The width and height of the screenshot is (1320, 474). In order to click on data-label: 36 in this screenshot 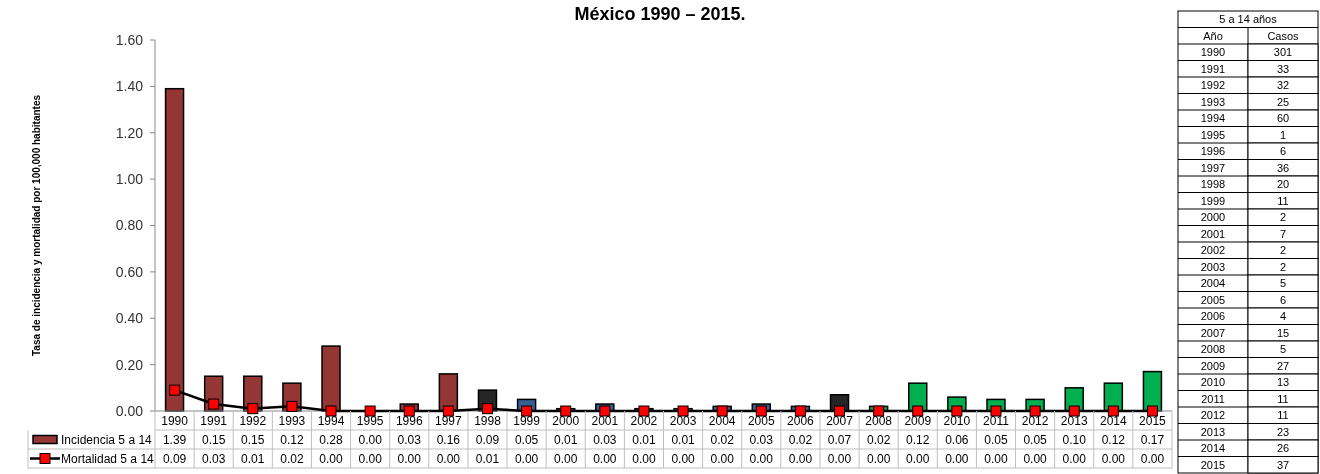, I will do `click(1283, 167)`.